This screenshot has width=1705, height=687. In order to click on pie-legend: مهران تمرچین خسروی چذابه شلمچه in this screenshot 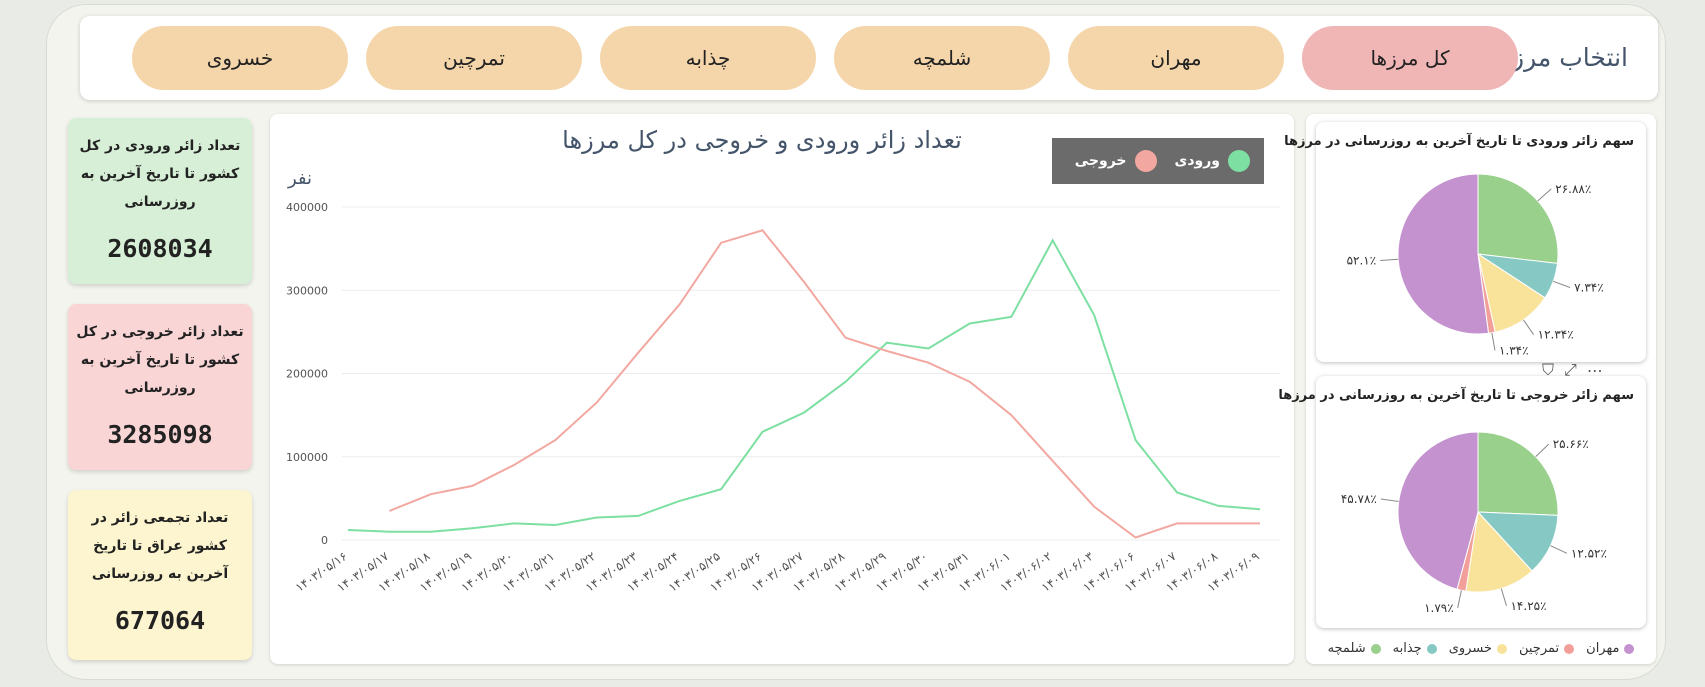, I will do `click(1481, 648)`.